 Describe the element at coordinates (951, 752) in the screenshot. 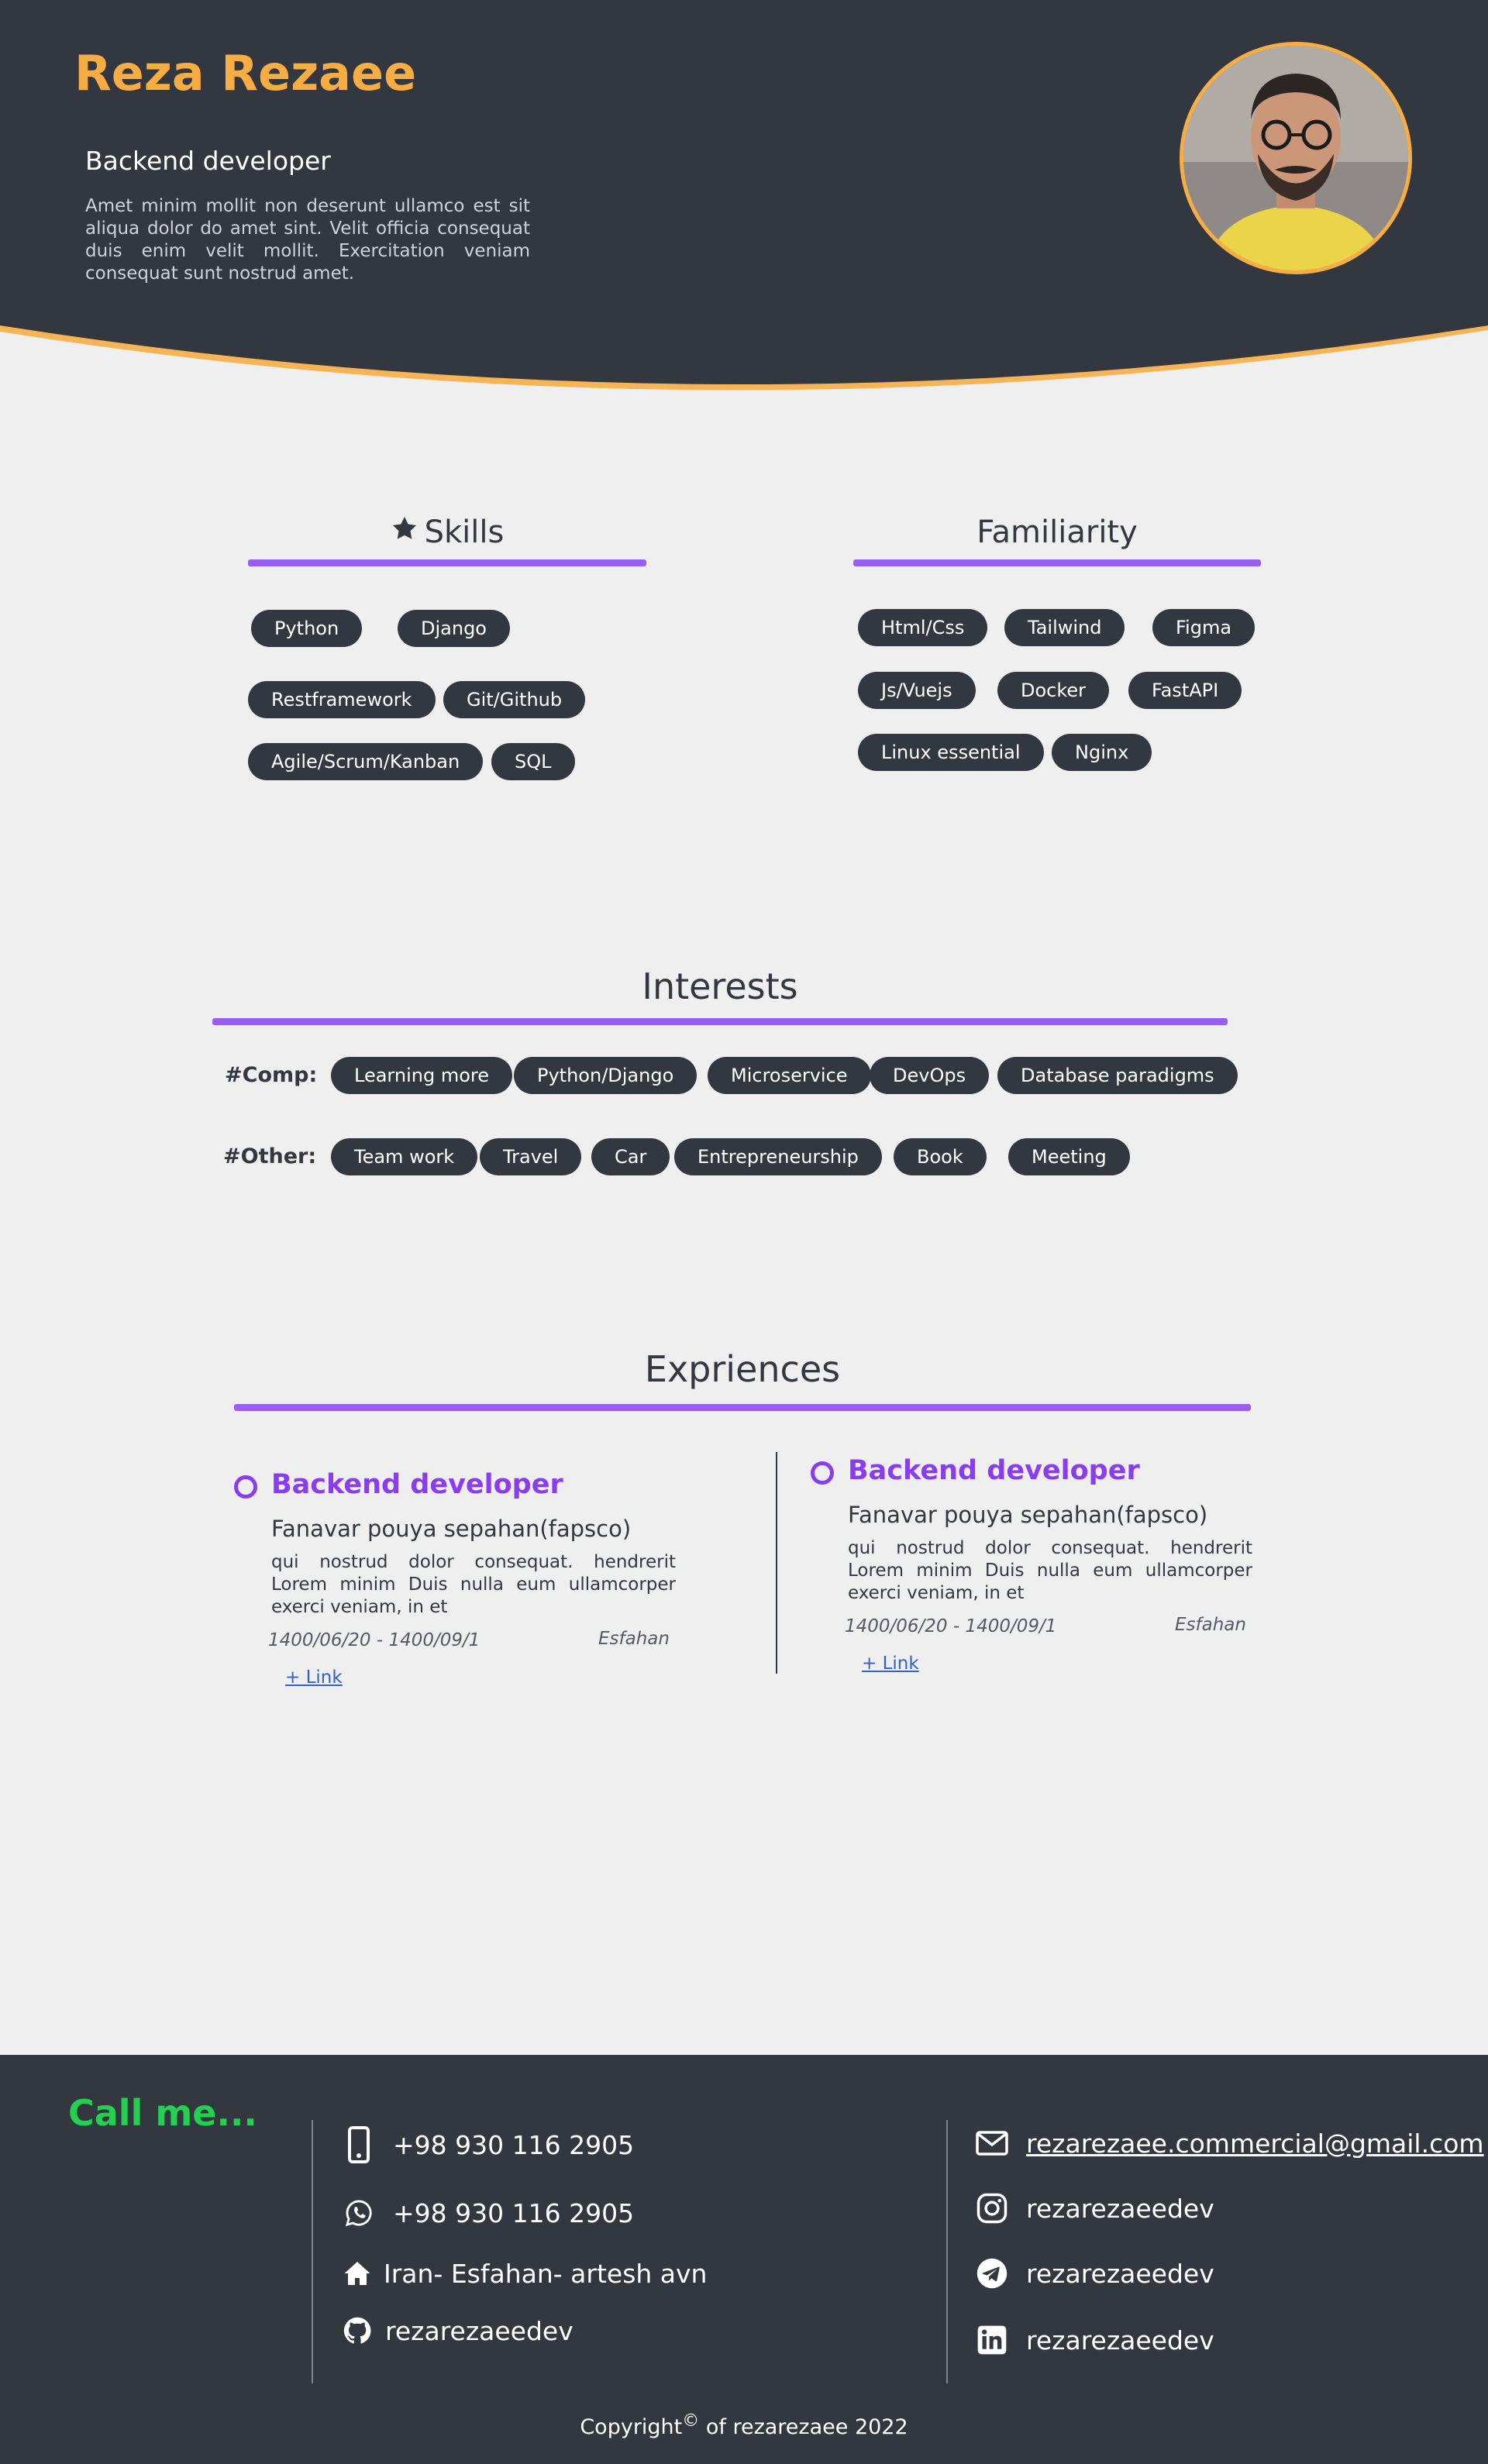

I see `familiarity-pill: Linux essential` at that location.